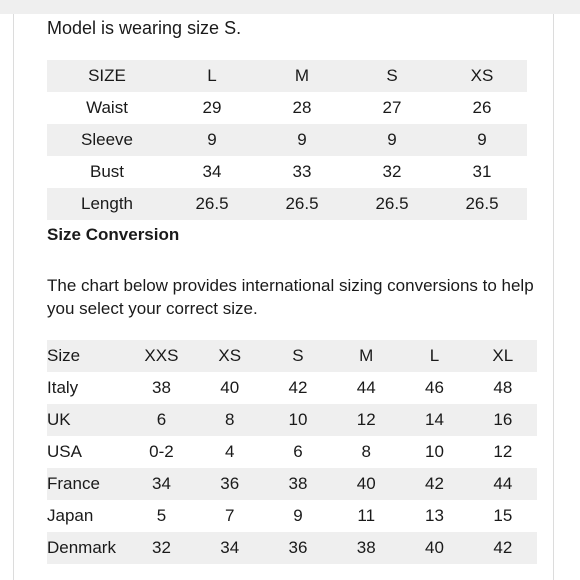 This screenshot has width=580, height=580. Describe the element at coordinates (64, 451) in the screenshot. I see `conversion-cell: USA` at that location.